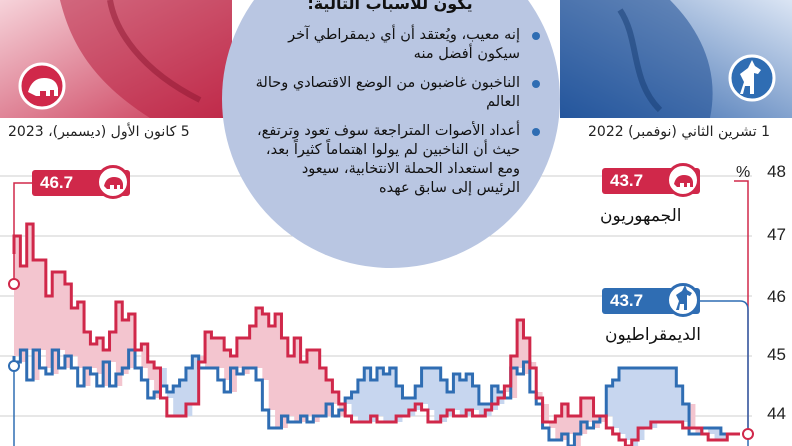 The width and height of the screenshot is (792, 446). What do you see at coordinates (116, 59) in the screenshot?
I see `republican-portrait` at bounding box center [116, 59].